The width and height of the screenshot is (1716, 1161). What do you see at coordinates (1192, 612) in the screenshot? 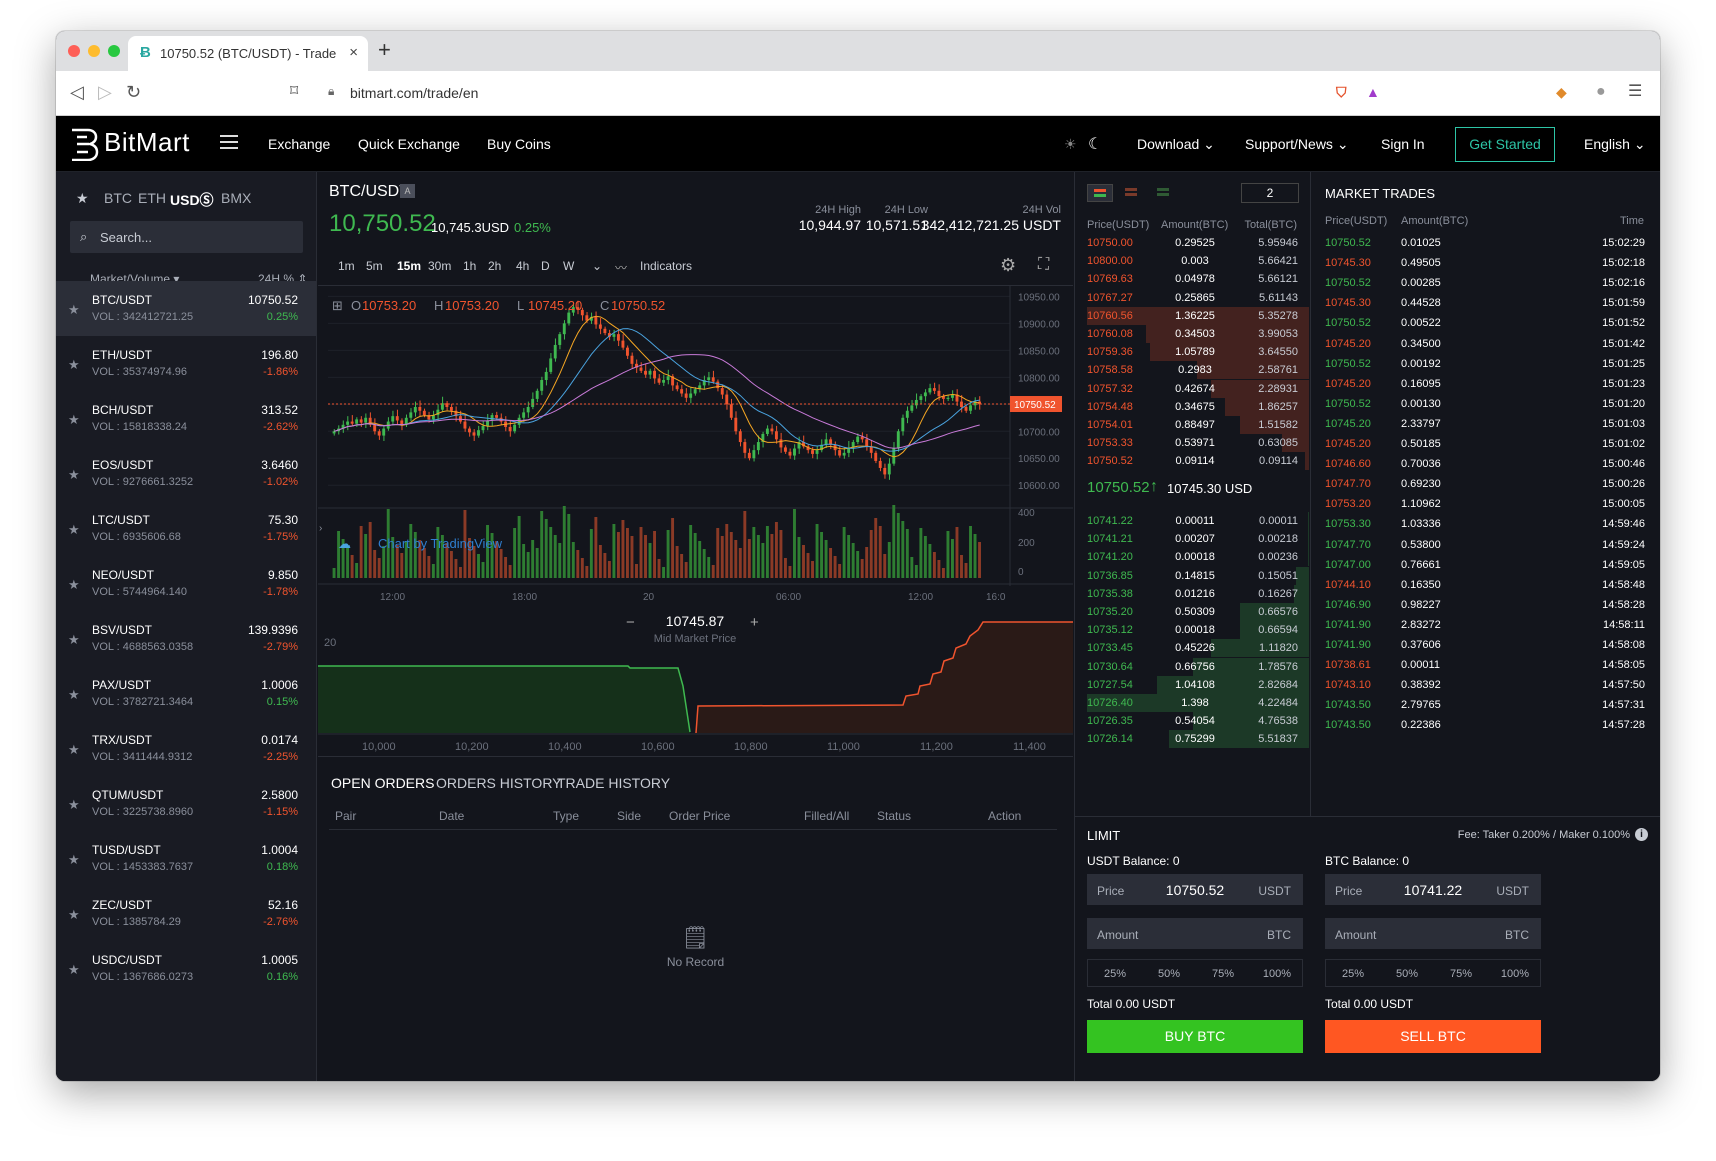
I see `bid-row: 10735.20 0.50309 0.66576` at bounding box center [1192, 612].